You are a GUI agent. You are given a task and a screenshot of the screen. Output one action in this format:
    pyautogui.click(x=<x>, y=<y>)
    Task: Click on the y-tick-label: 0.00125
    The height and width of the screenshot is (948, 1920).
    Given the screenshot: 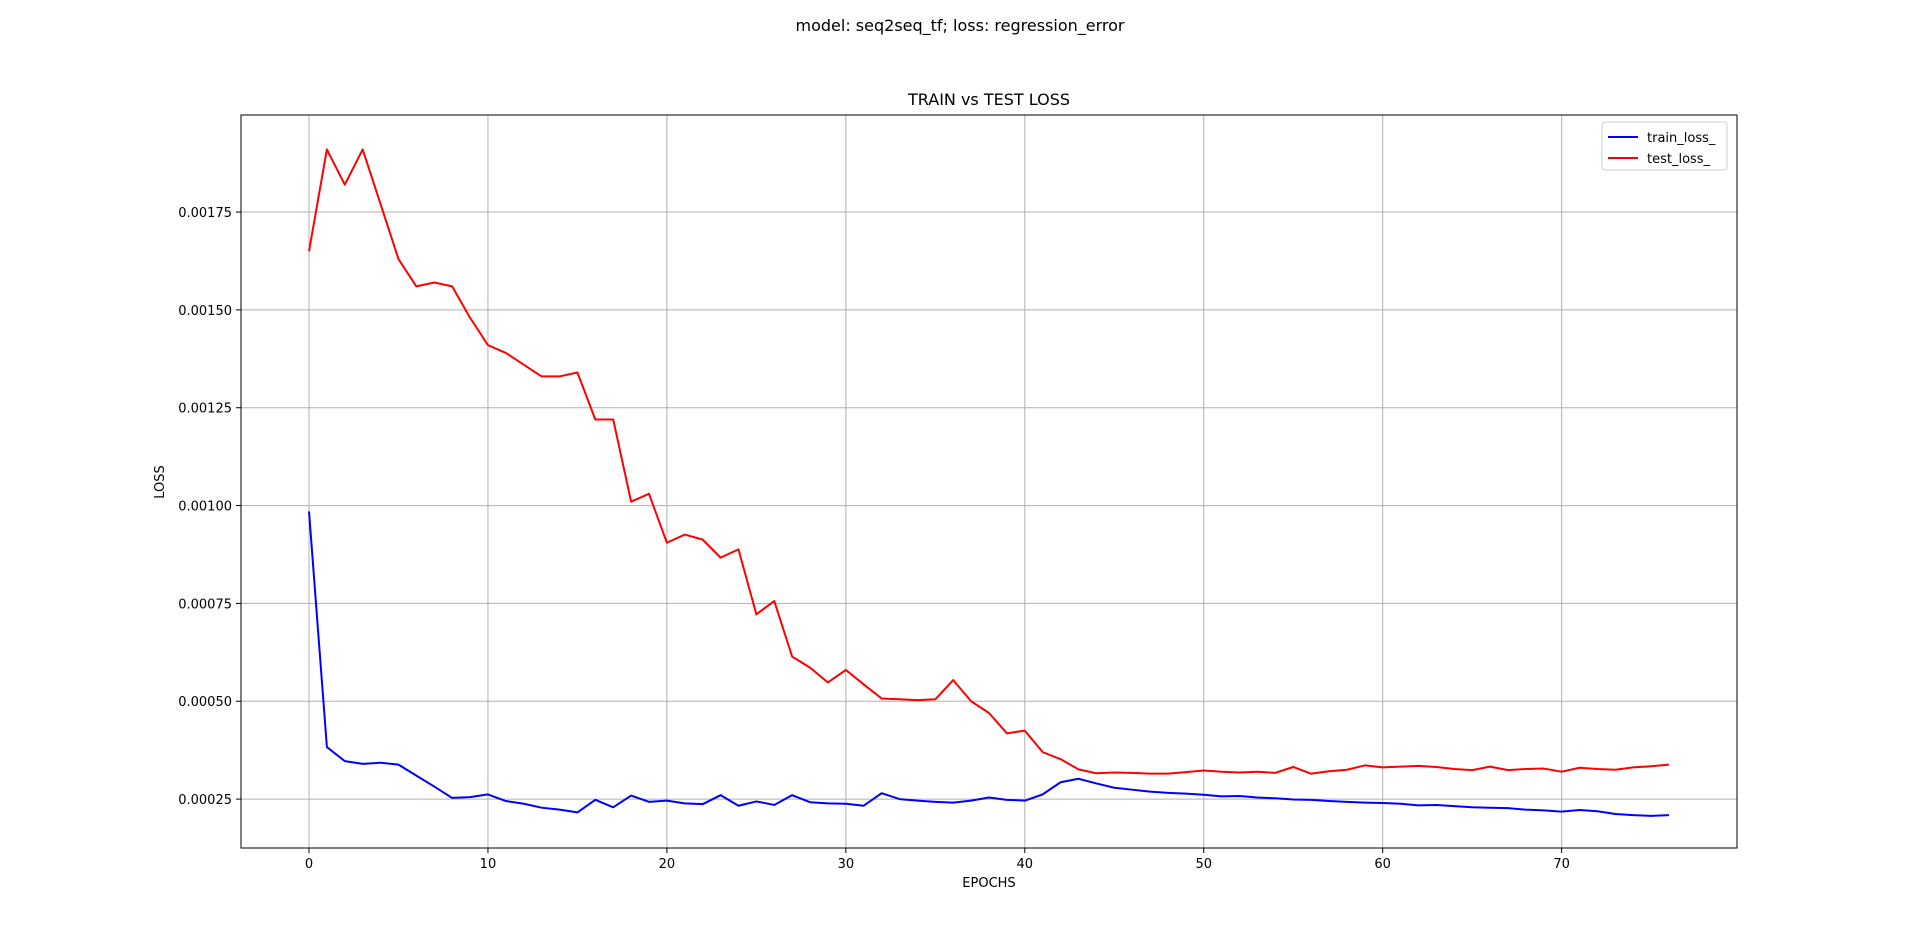 What is the action you would take?
    pyautogui.click(x=205, y=409)
    